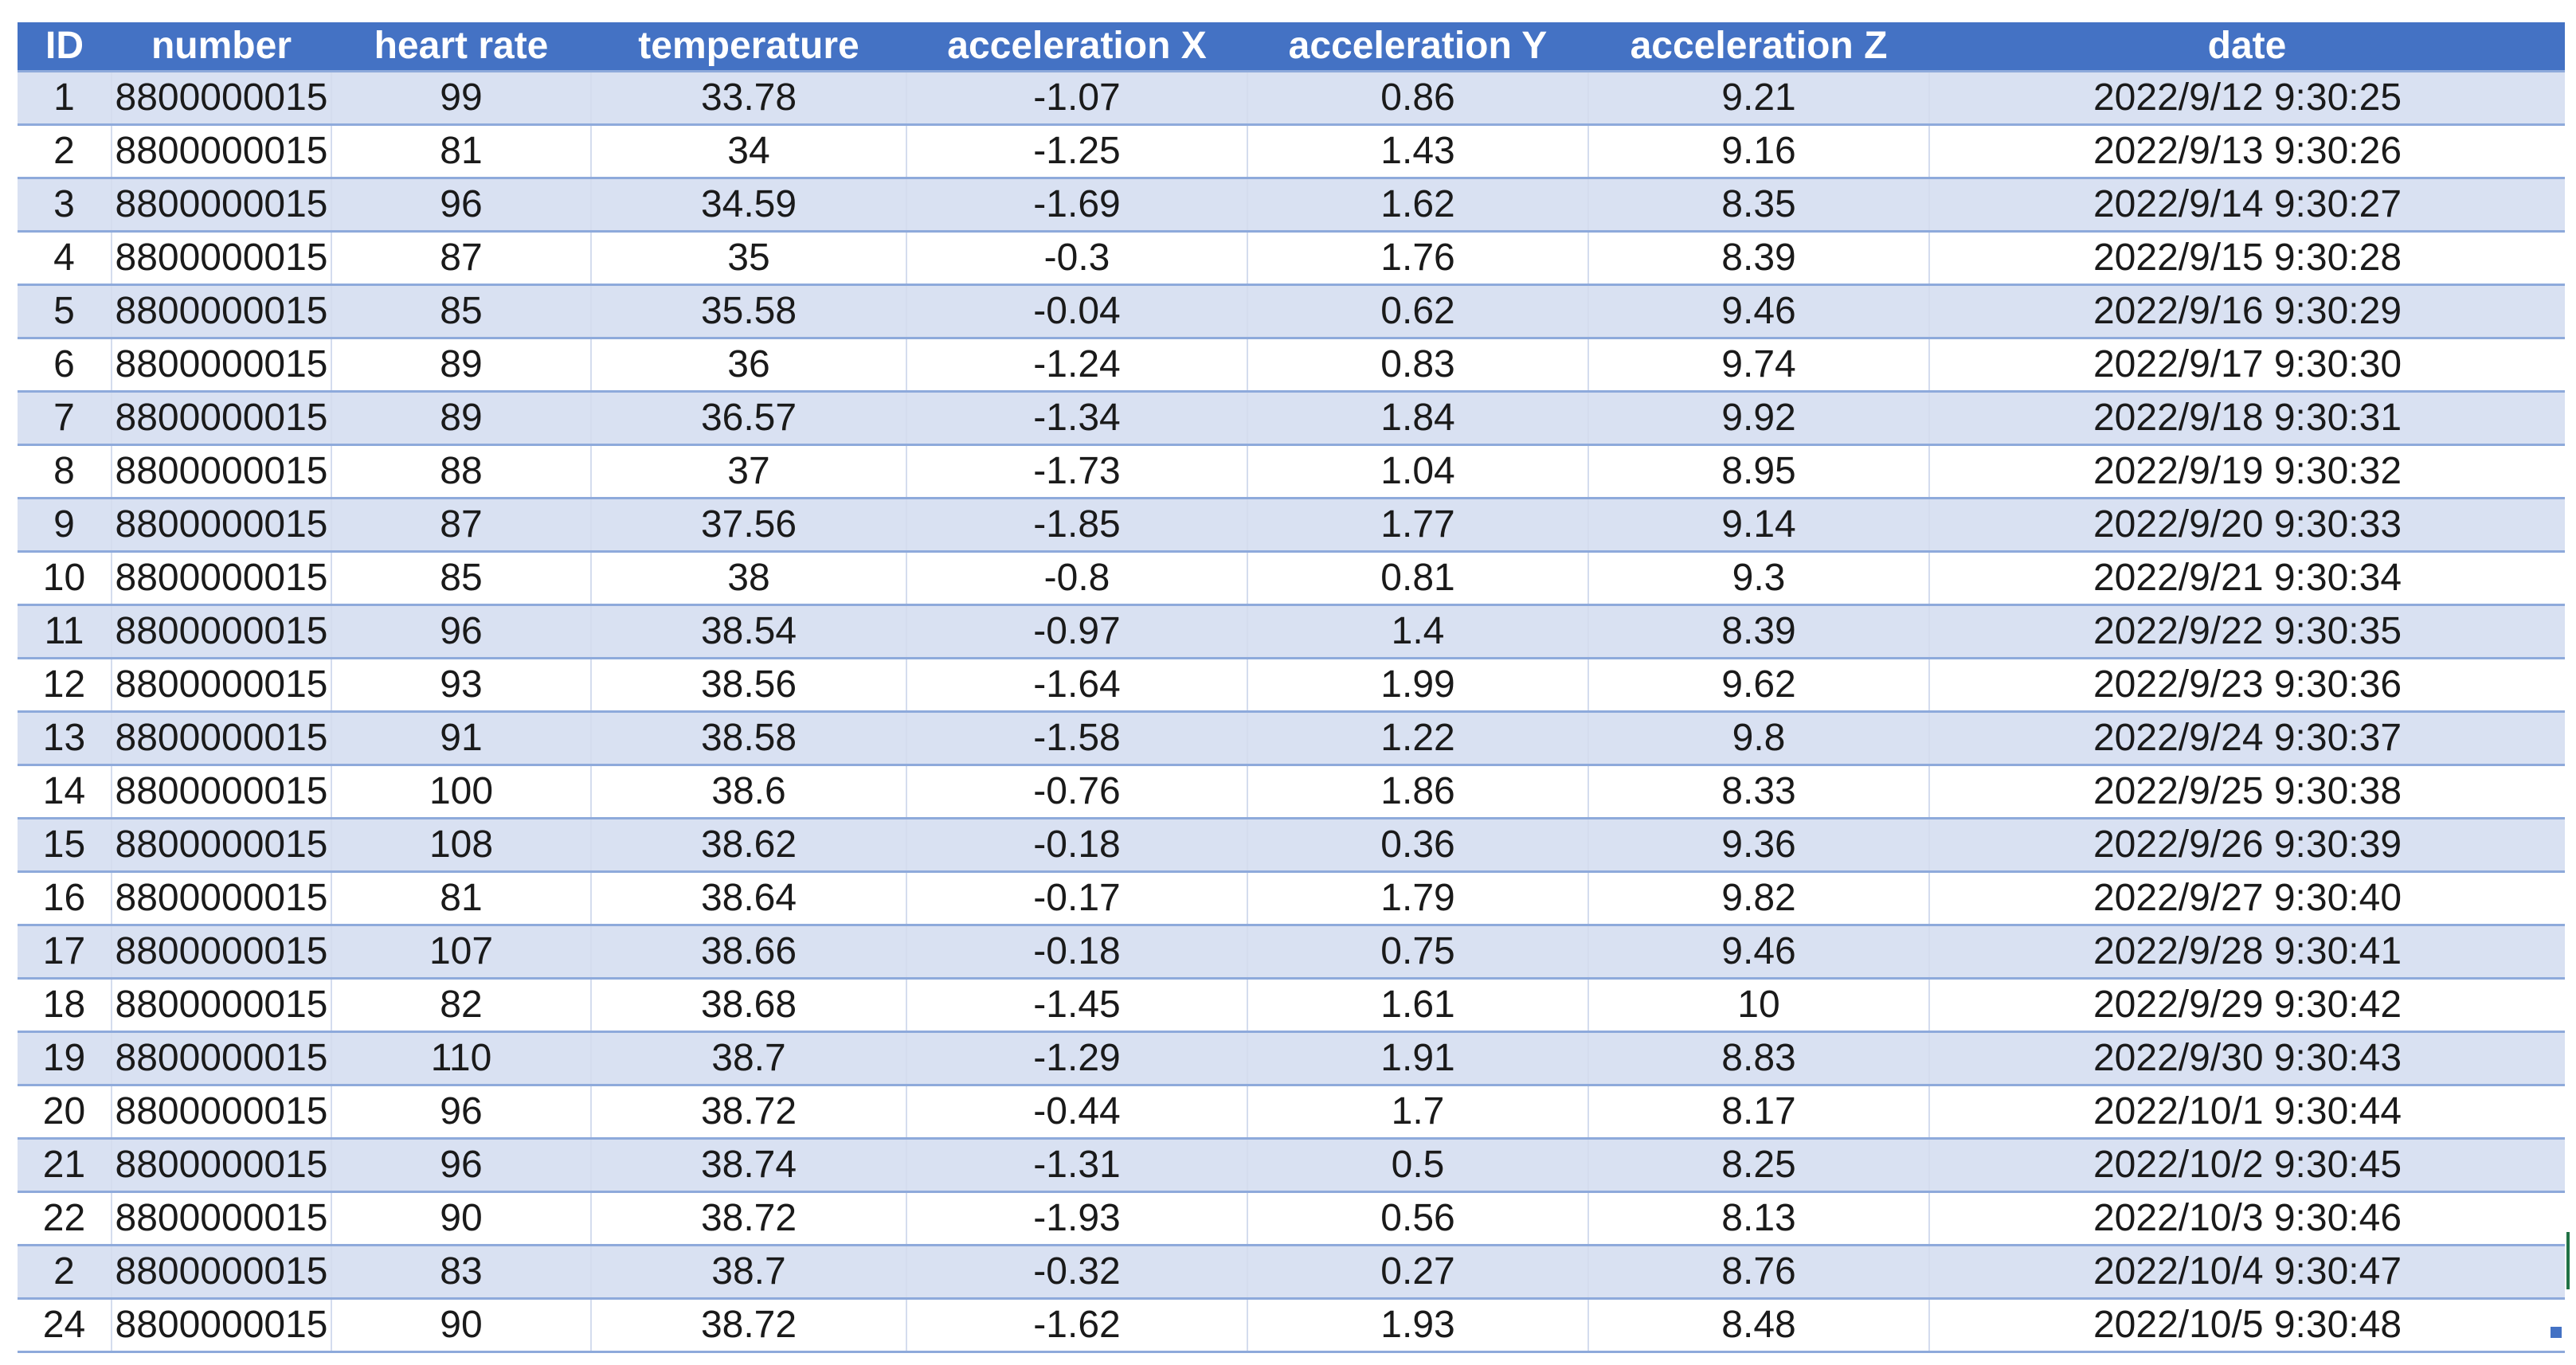 This screenshot has height=1365, width=2576. What do you see at coordinates (1417, 417) in the screenshot?
I see `cell-acceleration-y: 1.84` at bounding box center [1417, 417].